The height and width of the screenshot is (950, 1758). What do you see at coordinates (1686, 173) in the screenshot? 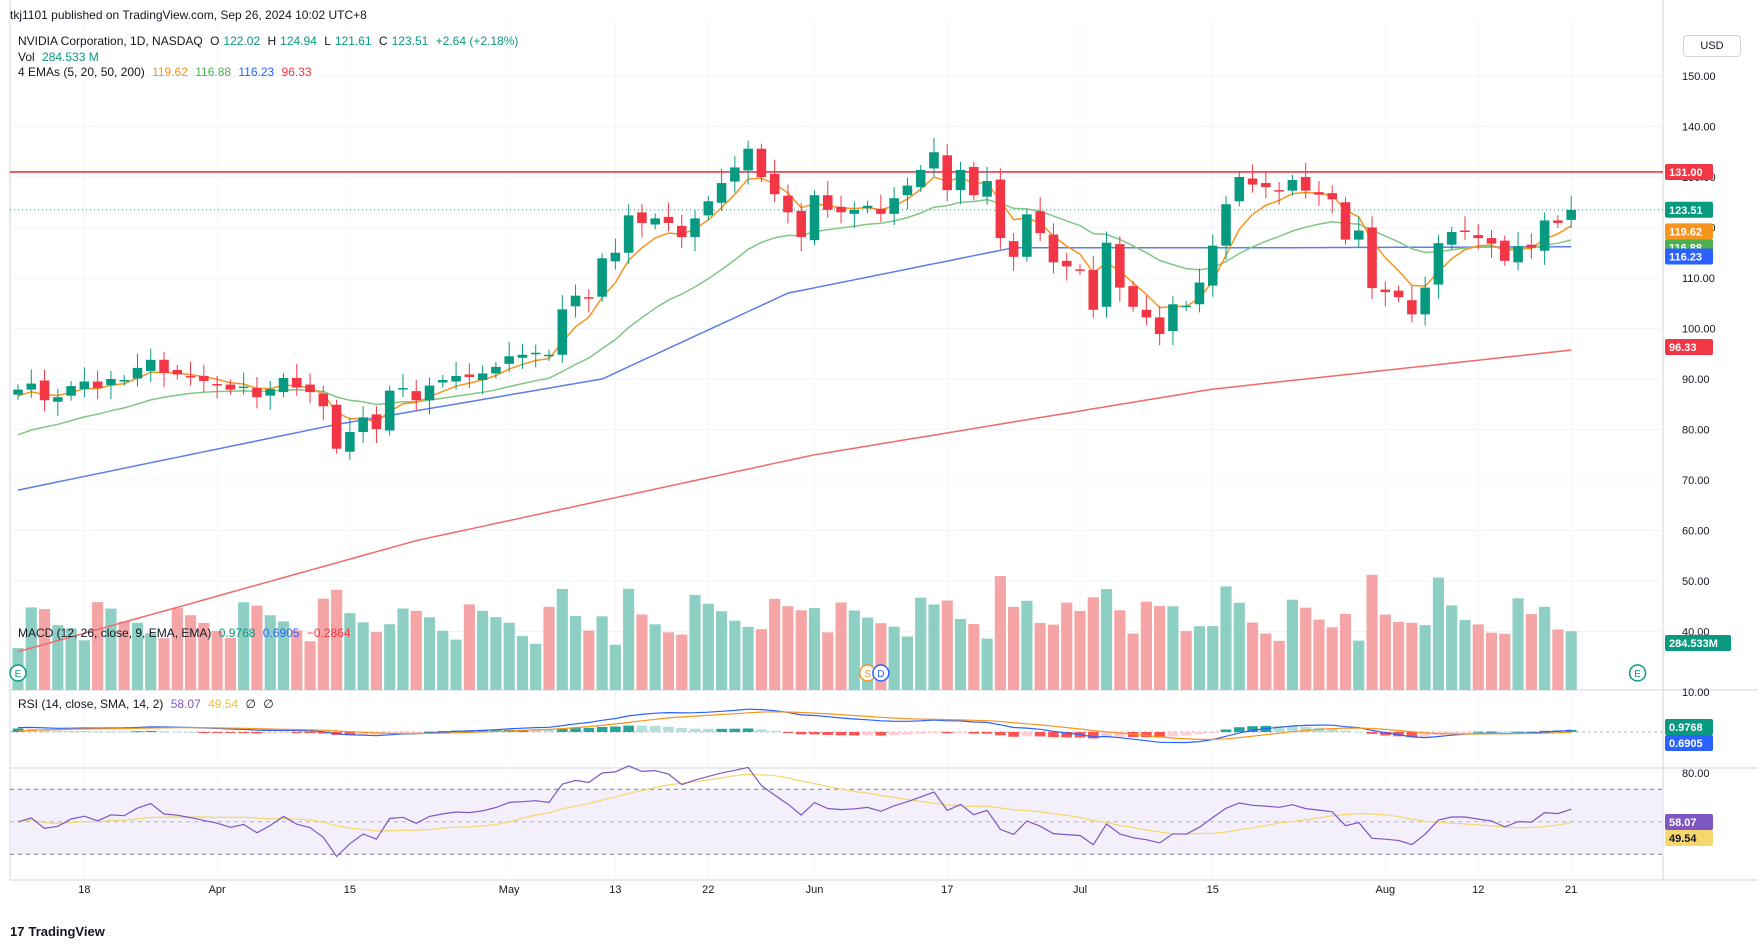
I see `badge-text: 131.00` at bounding box center [1686, 173].